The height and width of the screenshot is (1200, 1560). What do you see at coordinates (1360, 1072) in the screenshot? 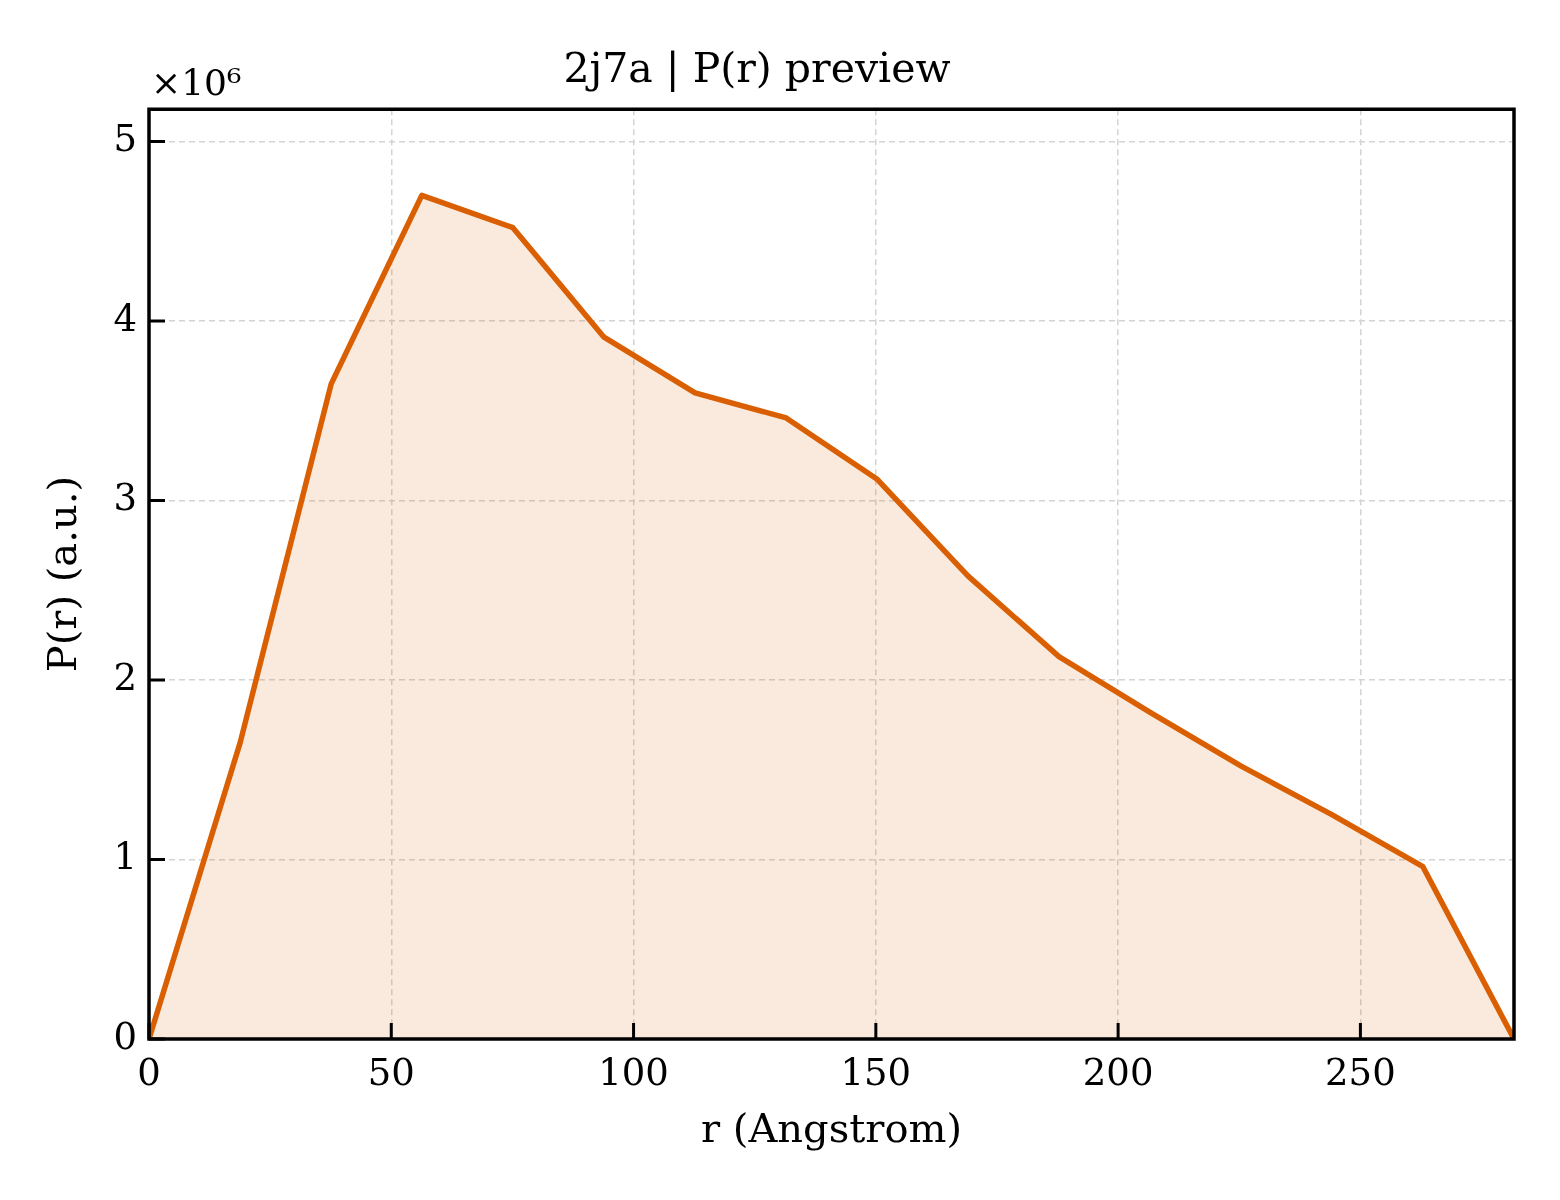
I see `x-tick-label: 250` at bounding box center [1360, 1072].